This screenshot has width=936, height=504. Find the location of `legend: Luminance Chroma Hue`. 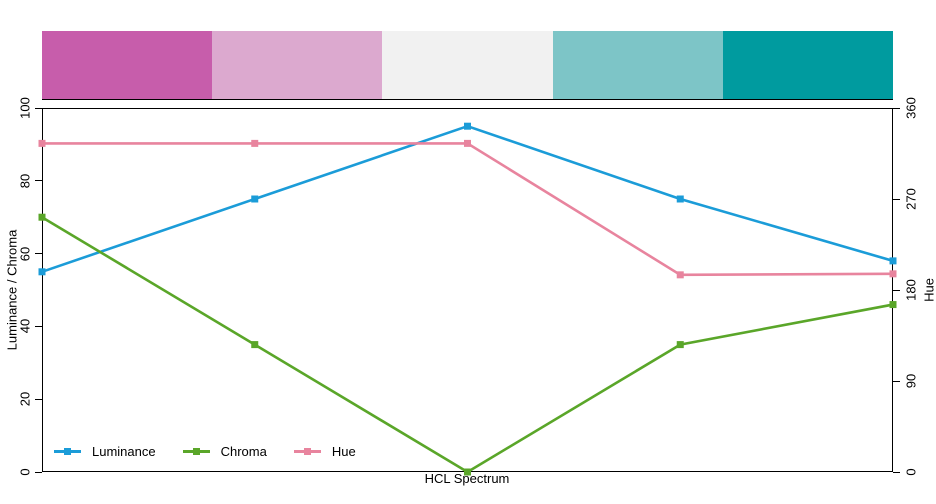

legend: Luminance Chroma Hue is located at coordinates (218, 451).